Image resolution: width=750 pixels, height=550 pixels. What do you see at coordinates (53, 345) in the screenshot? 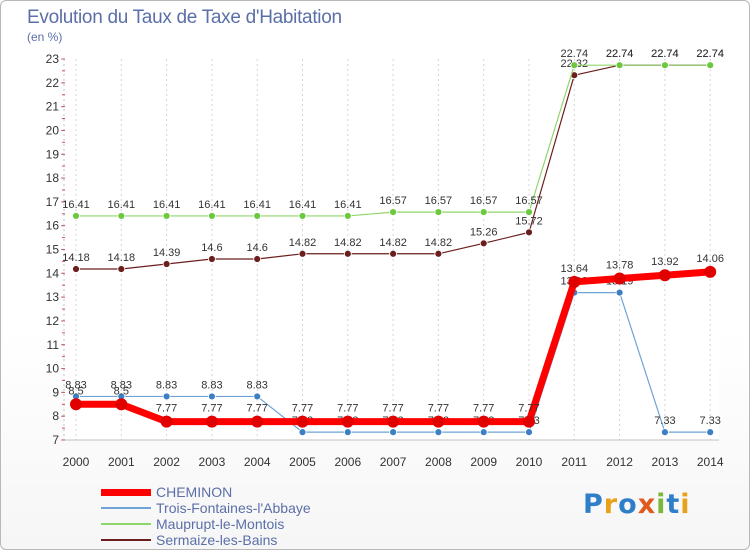
I see `y-tick-label: 11` at bounding box center [53, 345].